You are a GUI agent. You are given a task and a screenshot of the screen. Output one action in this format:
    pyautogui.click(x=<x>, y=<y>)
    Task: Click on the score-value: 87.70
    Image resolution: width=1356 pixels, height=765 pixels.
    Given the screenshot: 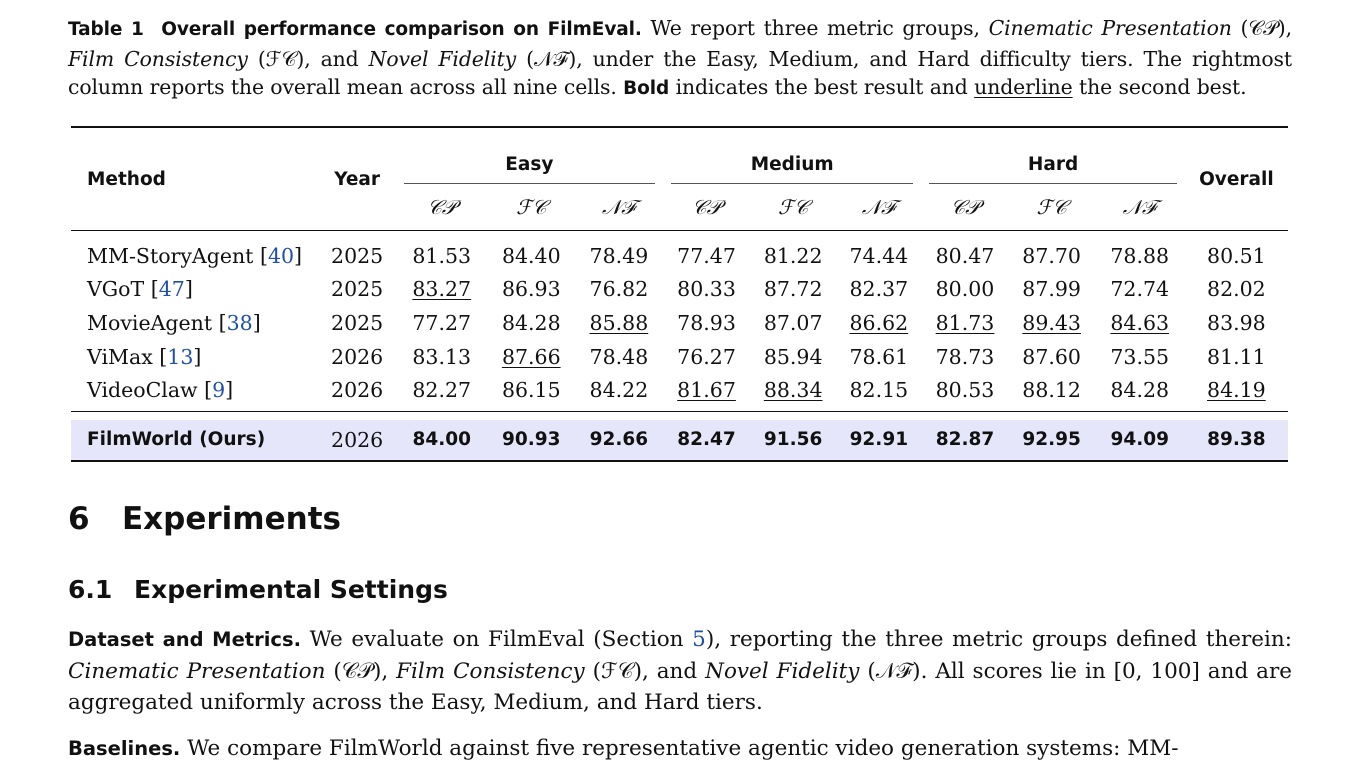 What is the action you would take?
    pyautogui.click(x=1051, y=255)
    